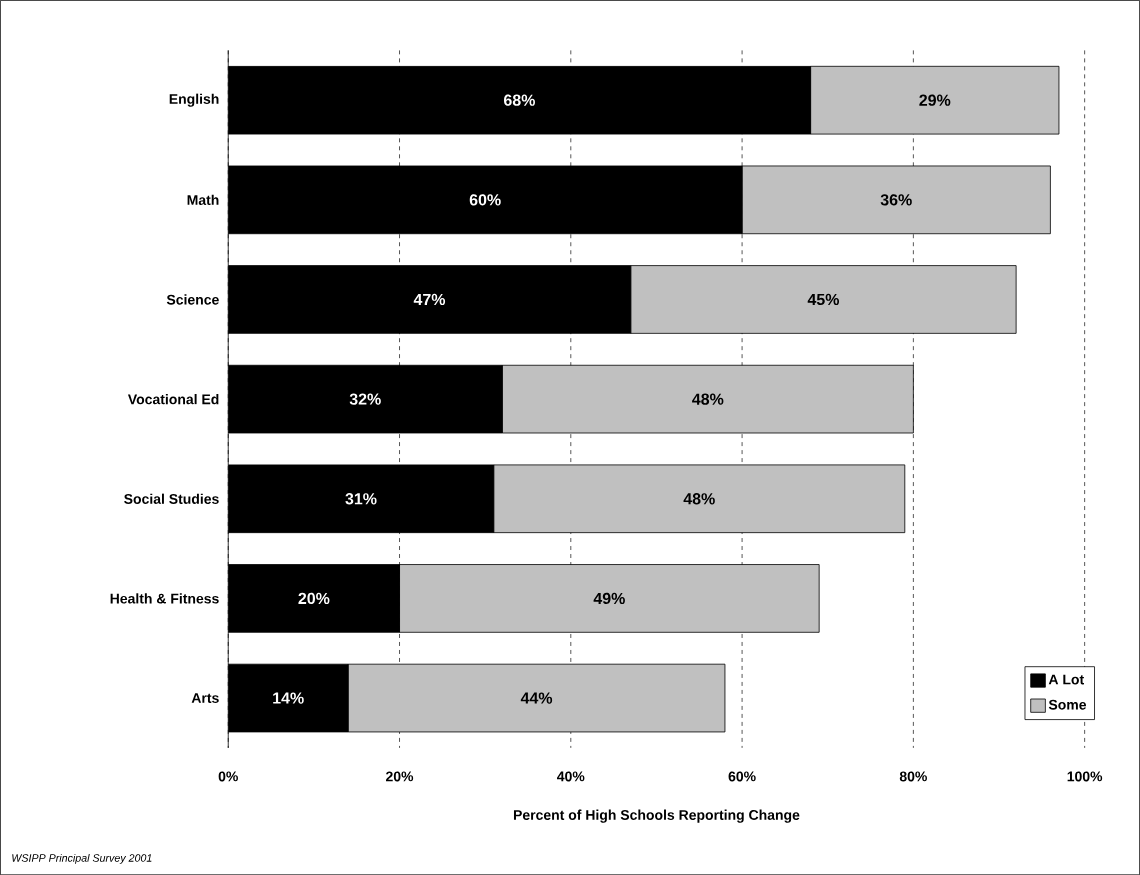 The height and width of the screenshot is (875, 1140). What do you see at coordinates (536, 698) in the screenshot?
I see `data-label: 44%` at bounding box center [536, 698].